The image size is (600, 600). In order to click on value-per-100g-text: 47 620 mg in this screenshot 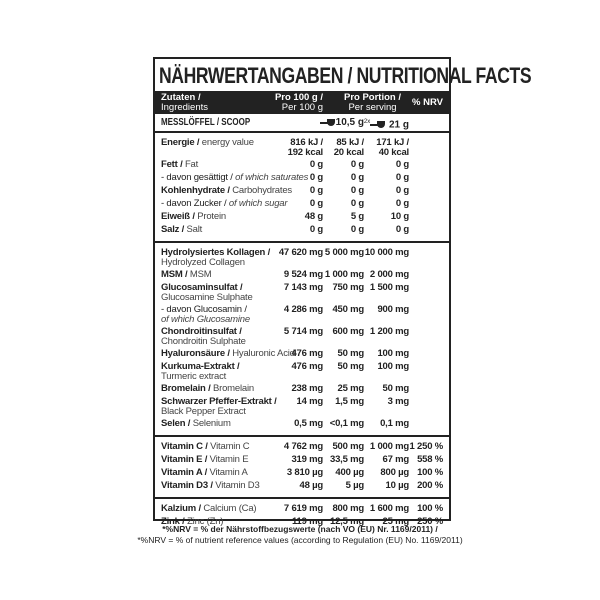, I will do `click(300, 252)`.